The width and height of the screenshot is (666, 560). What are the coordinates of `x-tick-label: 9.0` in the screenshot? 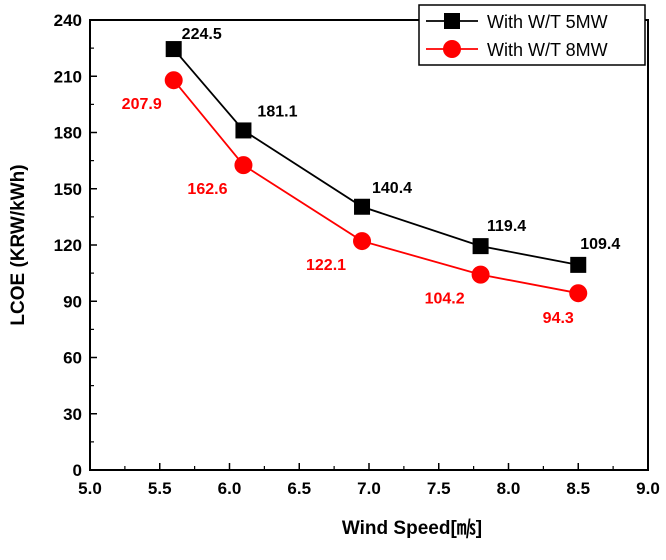 It's located at (648, 488).